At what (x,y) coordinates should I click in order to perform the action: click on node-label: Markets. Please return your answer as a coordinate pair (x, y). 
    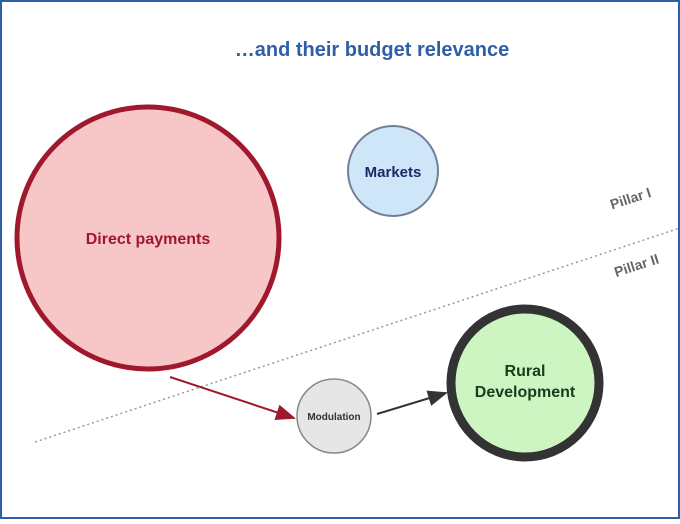
    Looking at the image, I should click on (393, 172).